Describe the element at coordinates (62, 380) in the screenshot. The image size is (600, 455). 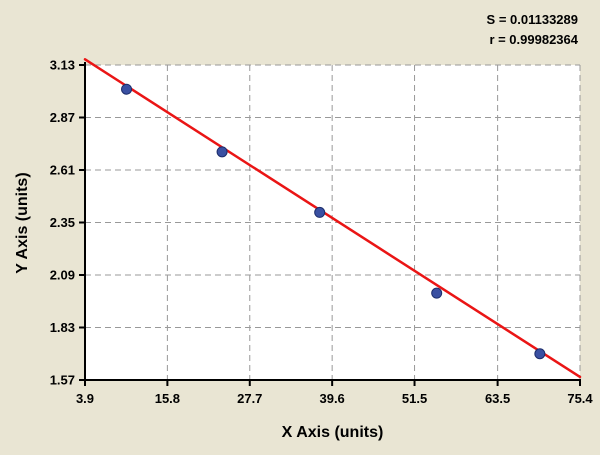
I see `y-tick-label: 1.57` at that location.